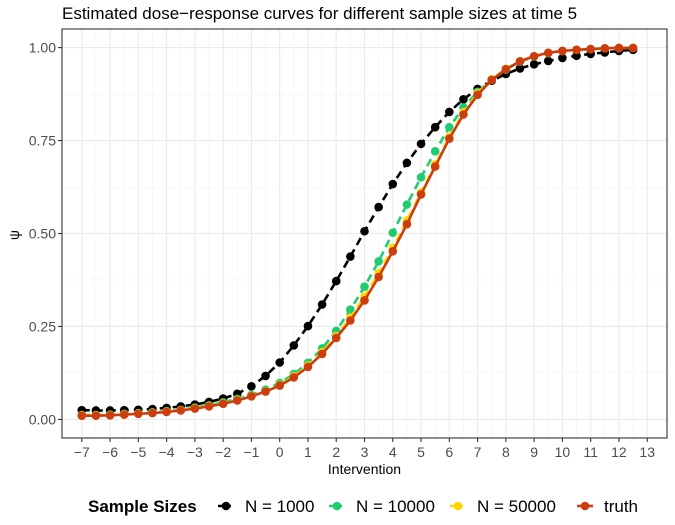  What do you see at coordinates (619, 452) in the screenshot?
I see `x-tick-label: 12` at bounding box center [619, 452].